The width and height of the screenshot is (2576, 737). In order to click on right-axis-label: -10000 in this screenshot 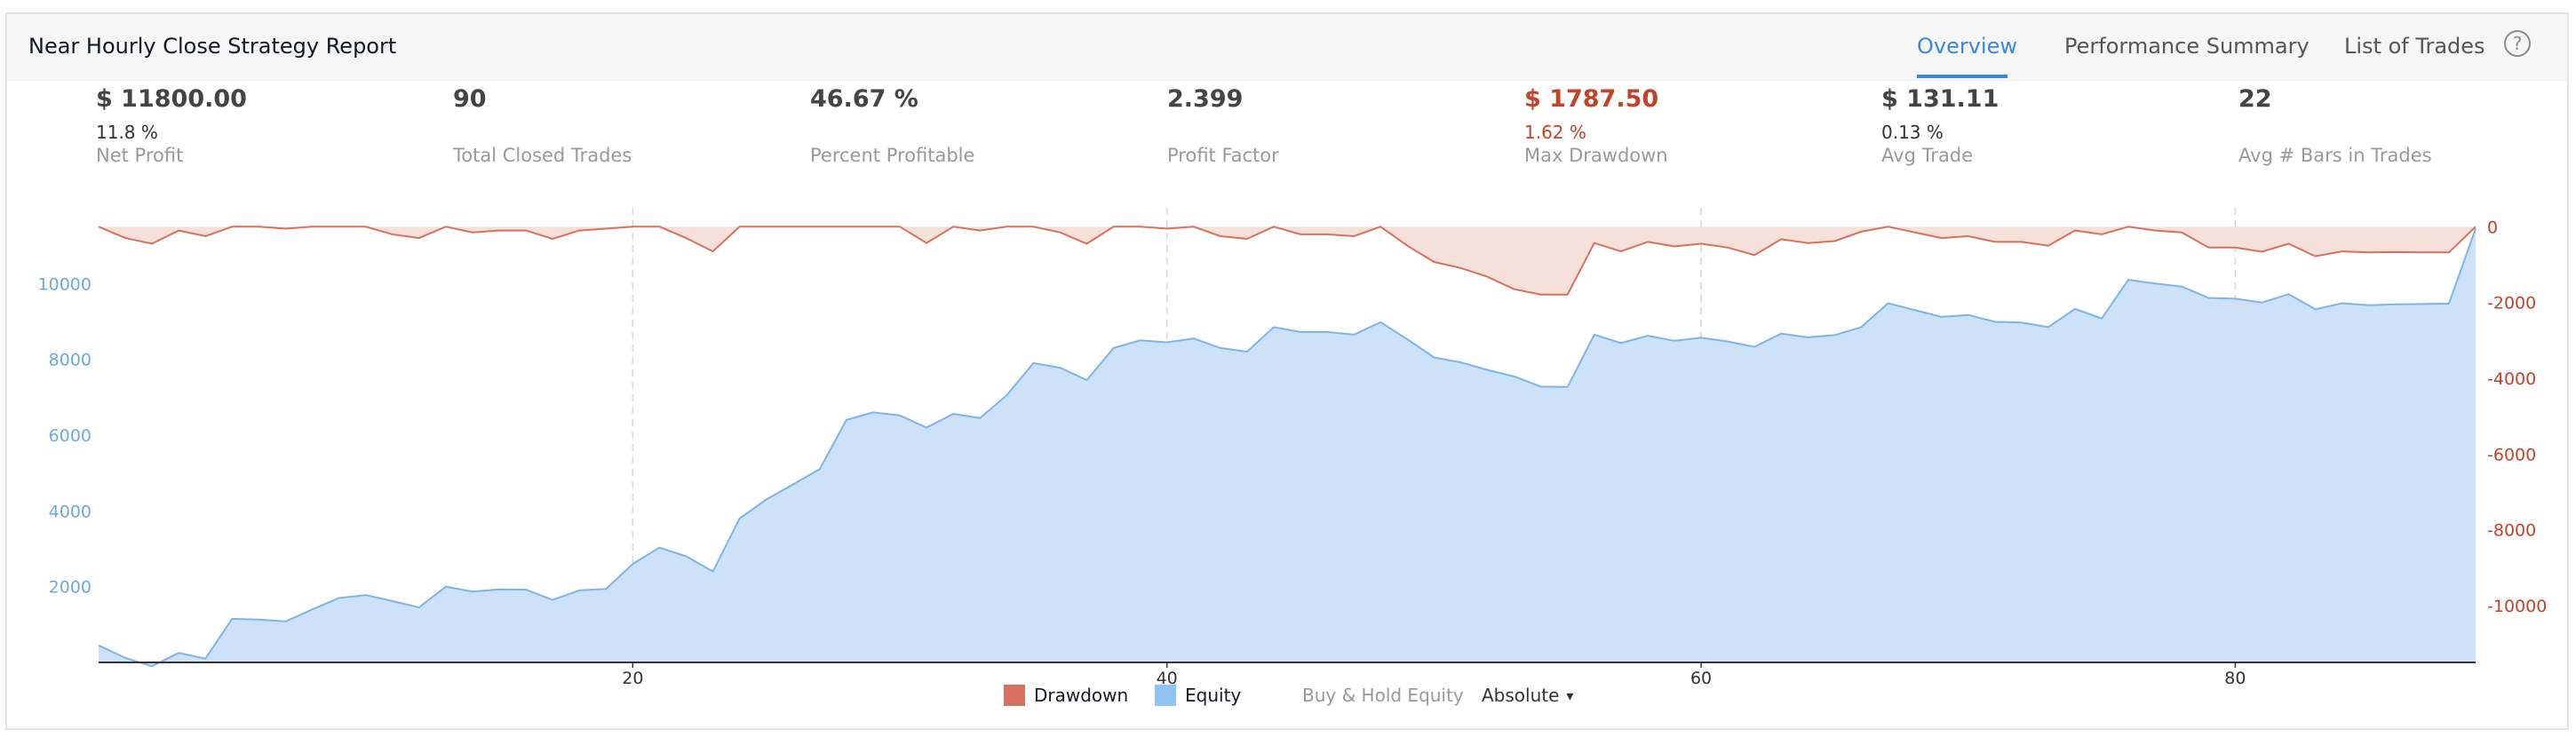, I will do `click(2517, 606)`.